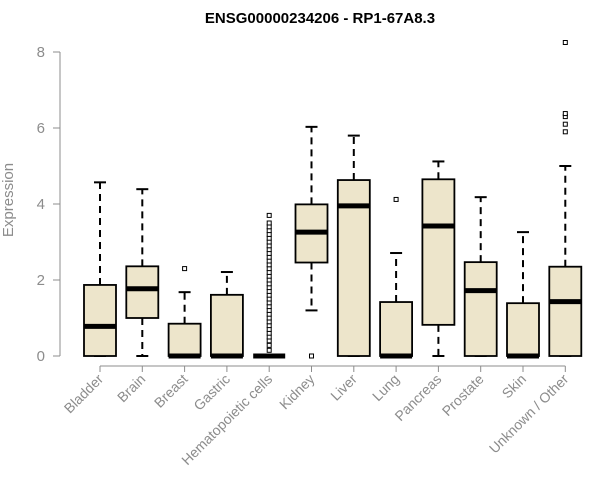  What do you see at coordinates (171, 391) in the screenshot?
I see `x-tick-label: Breast` at bounding box center [171, 391].